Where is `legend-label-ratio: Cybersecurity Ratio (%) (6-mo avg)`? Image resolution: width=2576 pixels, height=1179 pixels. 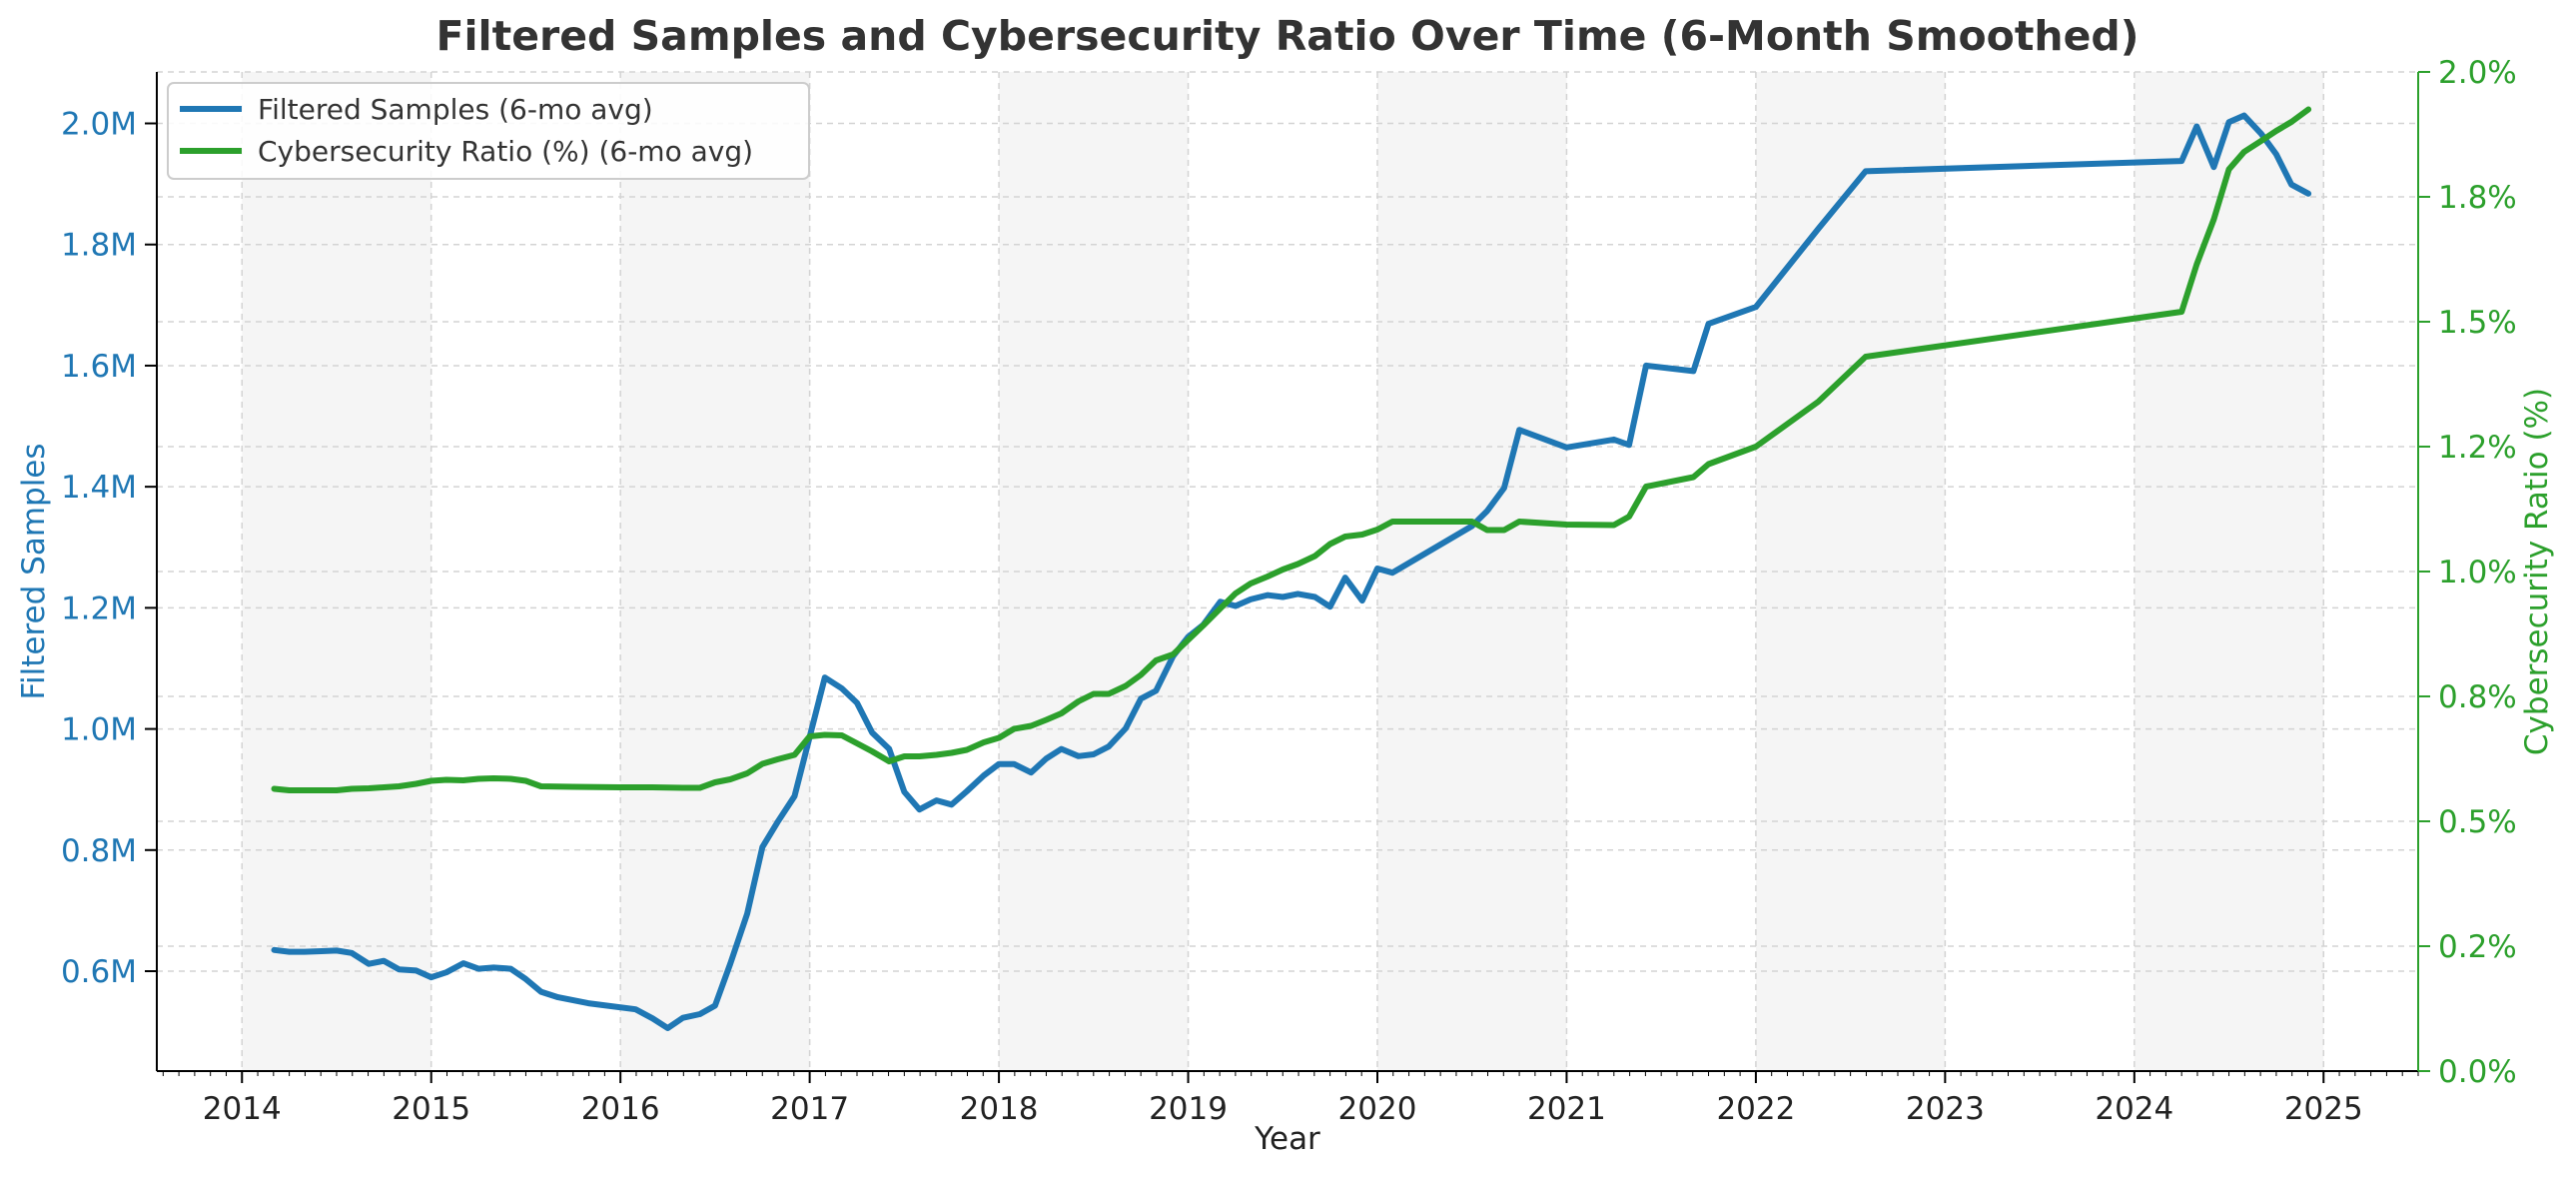
legend-label-ratio: Cybersecurity Ratio (%) (6-mo avg) is located at coordinates (506, 151).